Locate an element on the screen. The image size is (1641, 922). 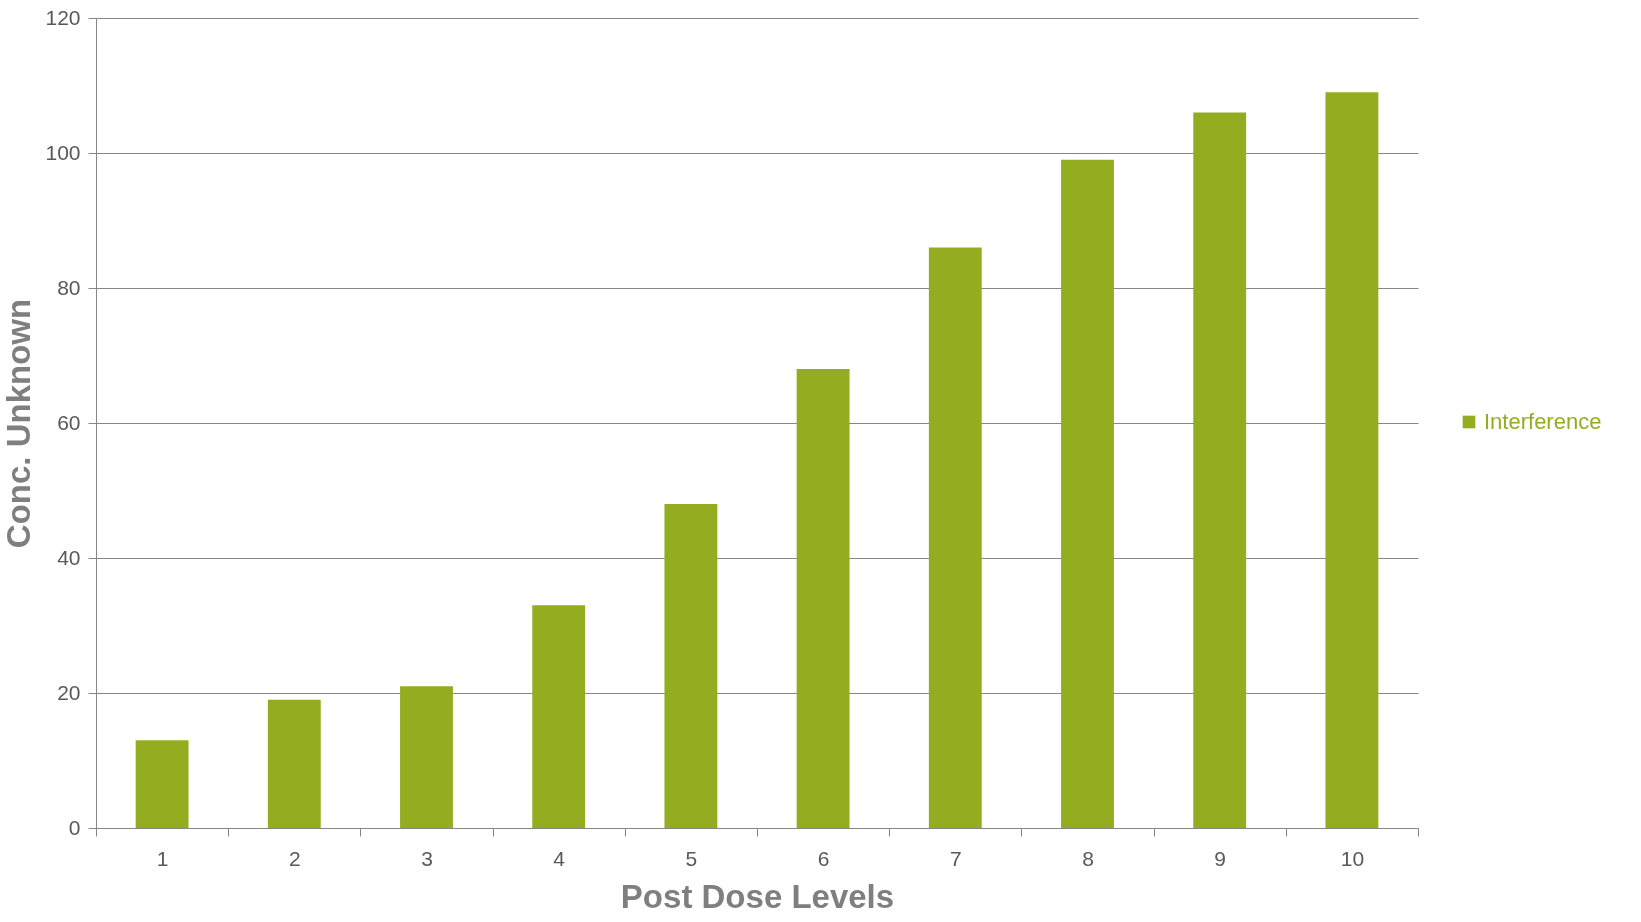
x-tick-label: 1 is located at coordinates (162, 858).